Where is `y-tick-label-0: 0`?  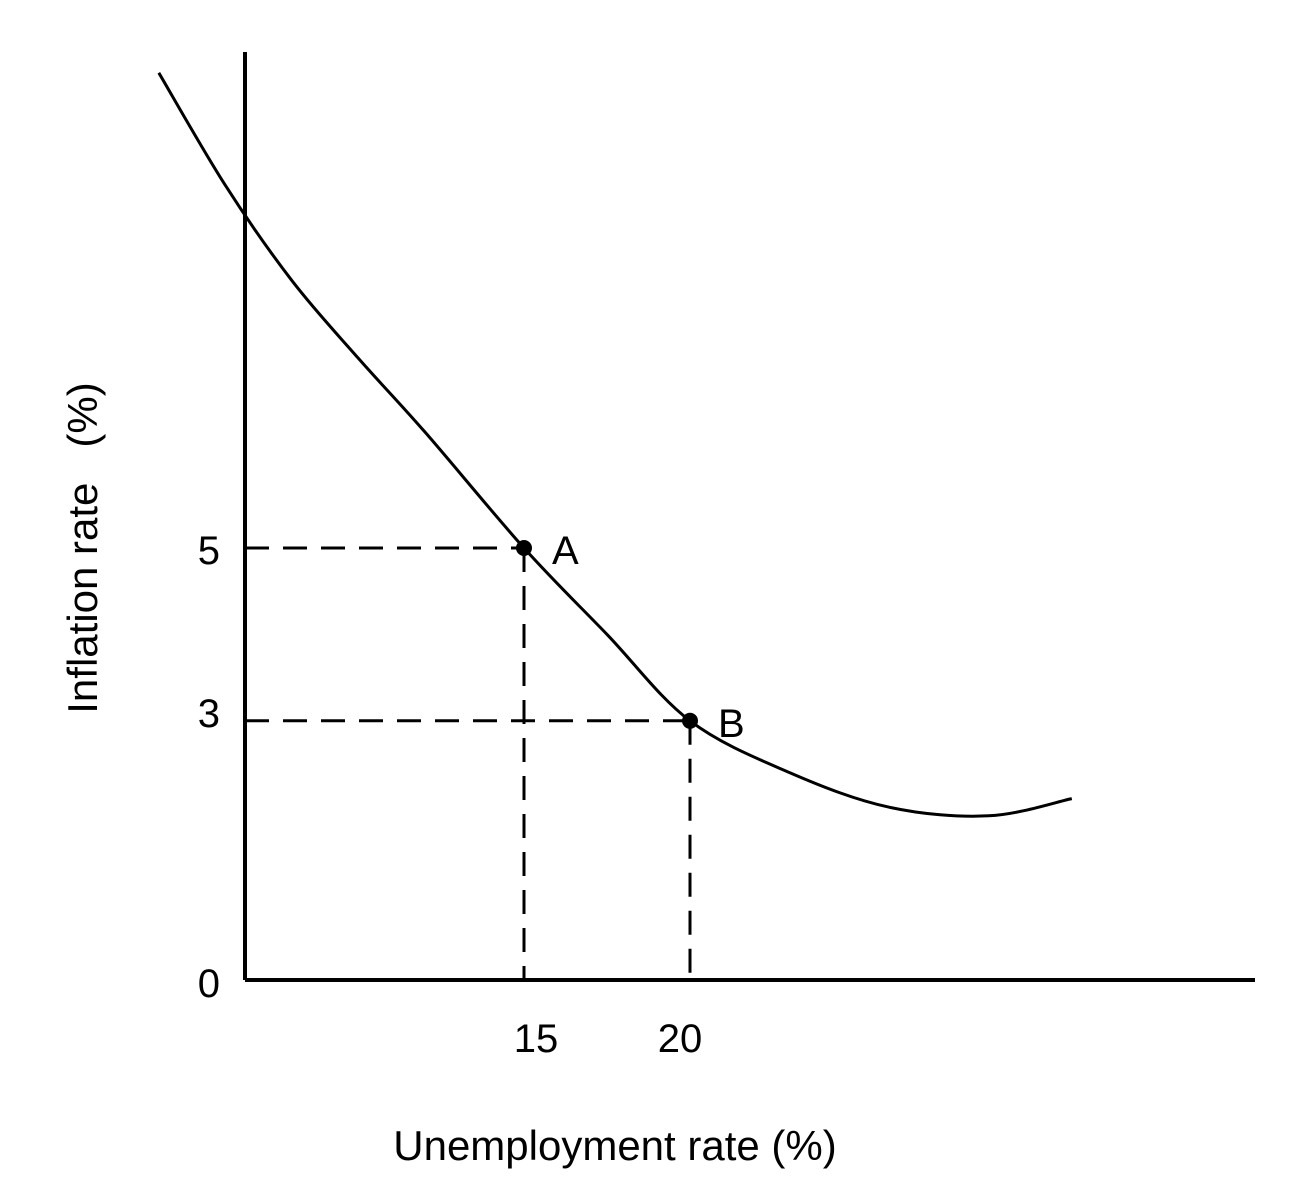
y-tick-label-0: 0 is located at coordinates (209, 984).